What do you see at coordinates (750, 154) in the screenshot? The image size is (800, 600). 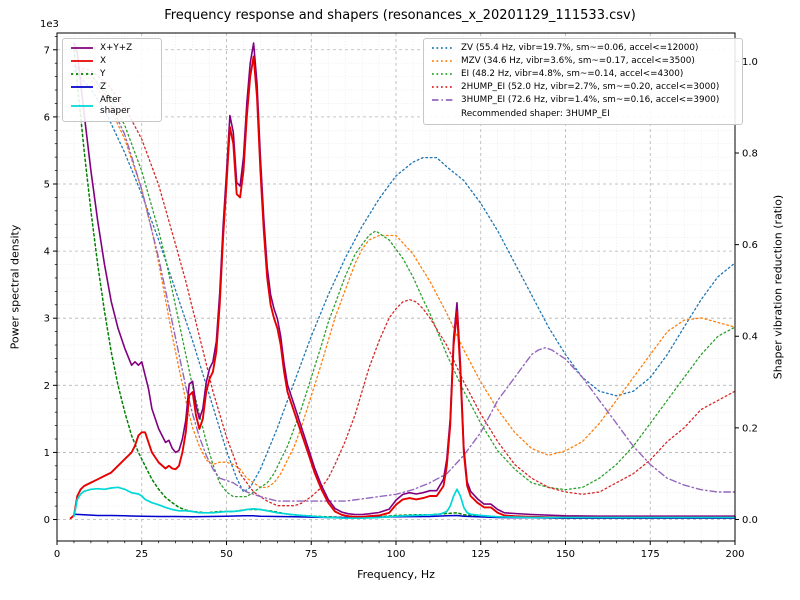 I see `y-right-tick-label: 0.8` at bounding box center [750, 154].